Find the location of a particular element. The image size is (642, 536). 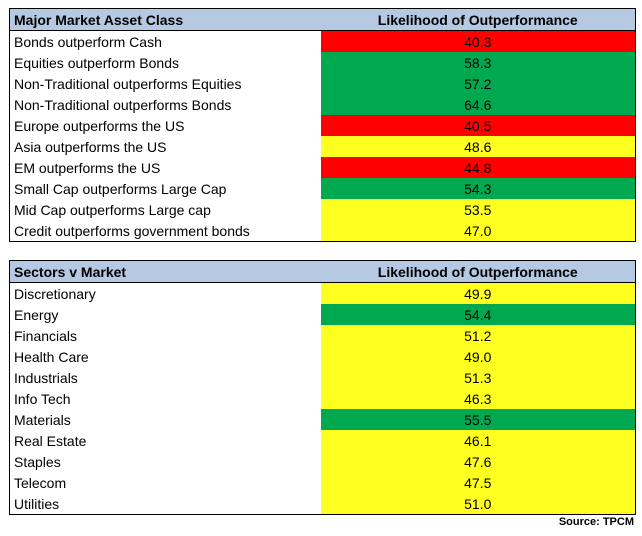

row-label: Europe outperforms the US is located at coordinates (165, 125).